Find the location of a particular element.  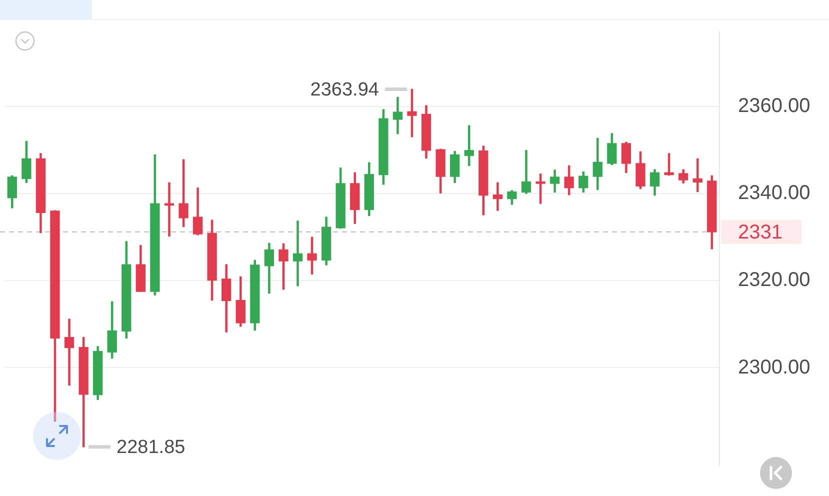

annotation: 2281.85 is located at coordinates (151, 447).